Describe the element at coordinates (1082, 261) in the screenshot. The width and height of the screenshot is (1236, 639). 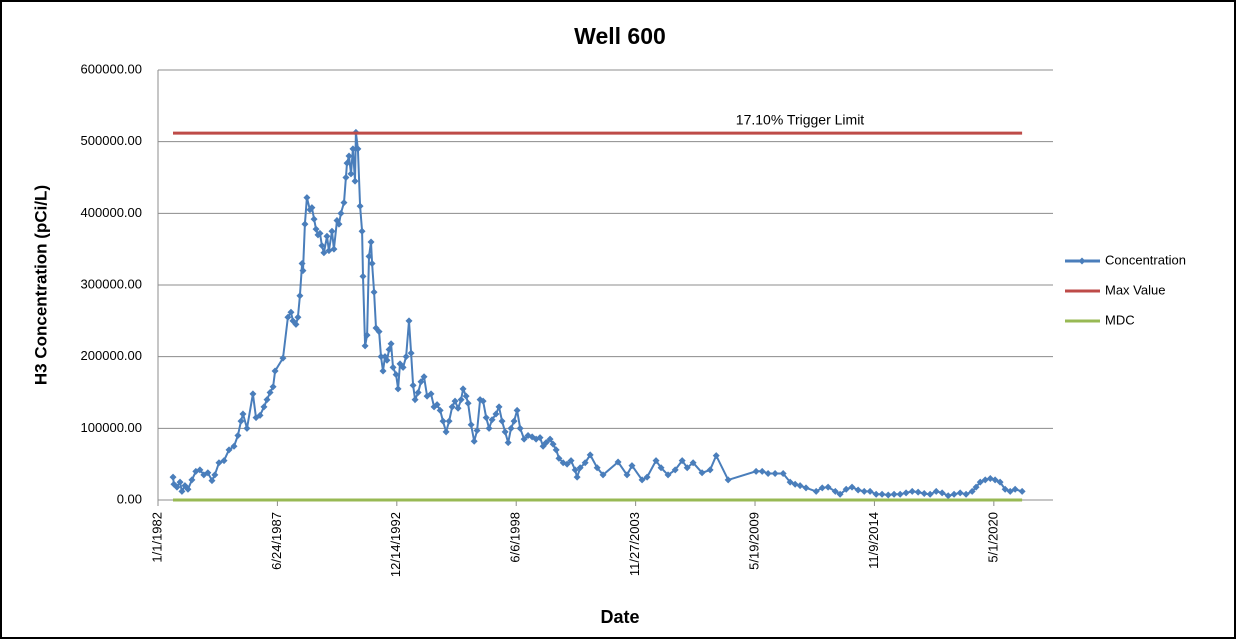
I see `legend-marker` at that location.